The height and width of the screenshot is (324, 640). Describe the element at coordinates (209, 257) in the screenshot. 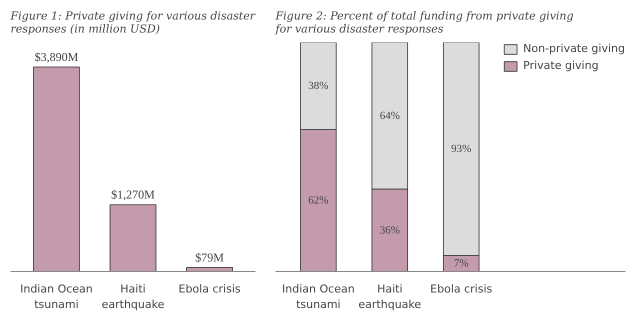

I see `data-label: $79M` at that location.